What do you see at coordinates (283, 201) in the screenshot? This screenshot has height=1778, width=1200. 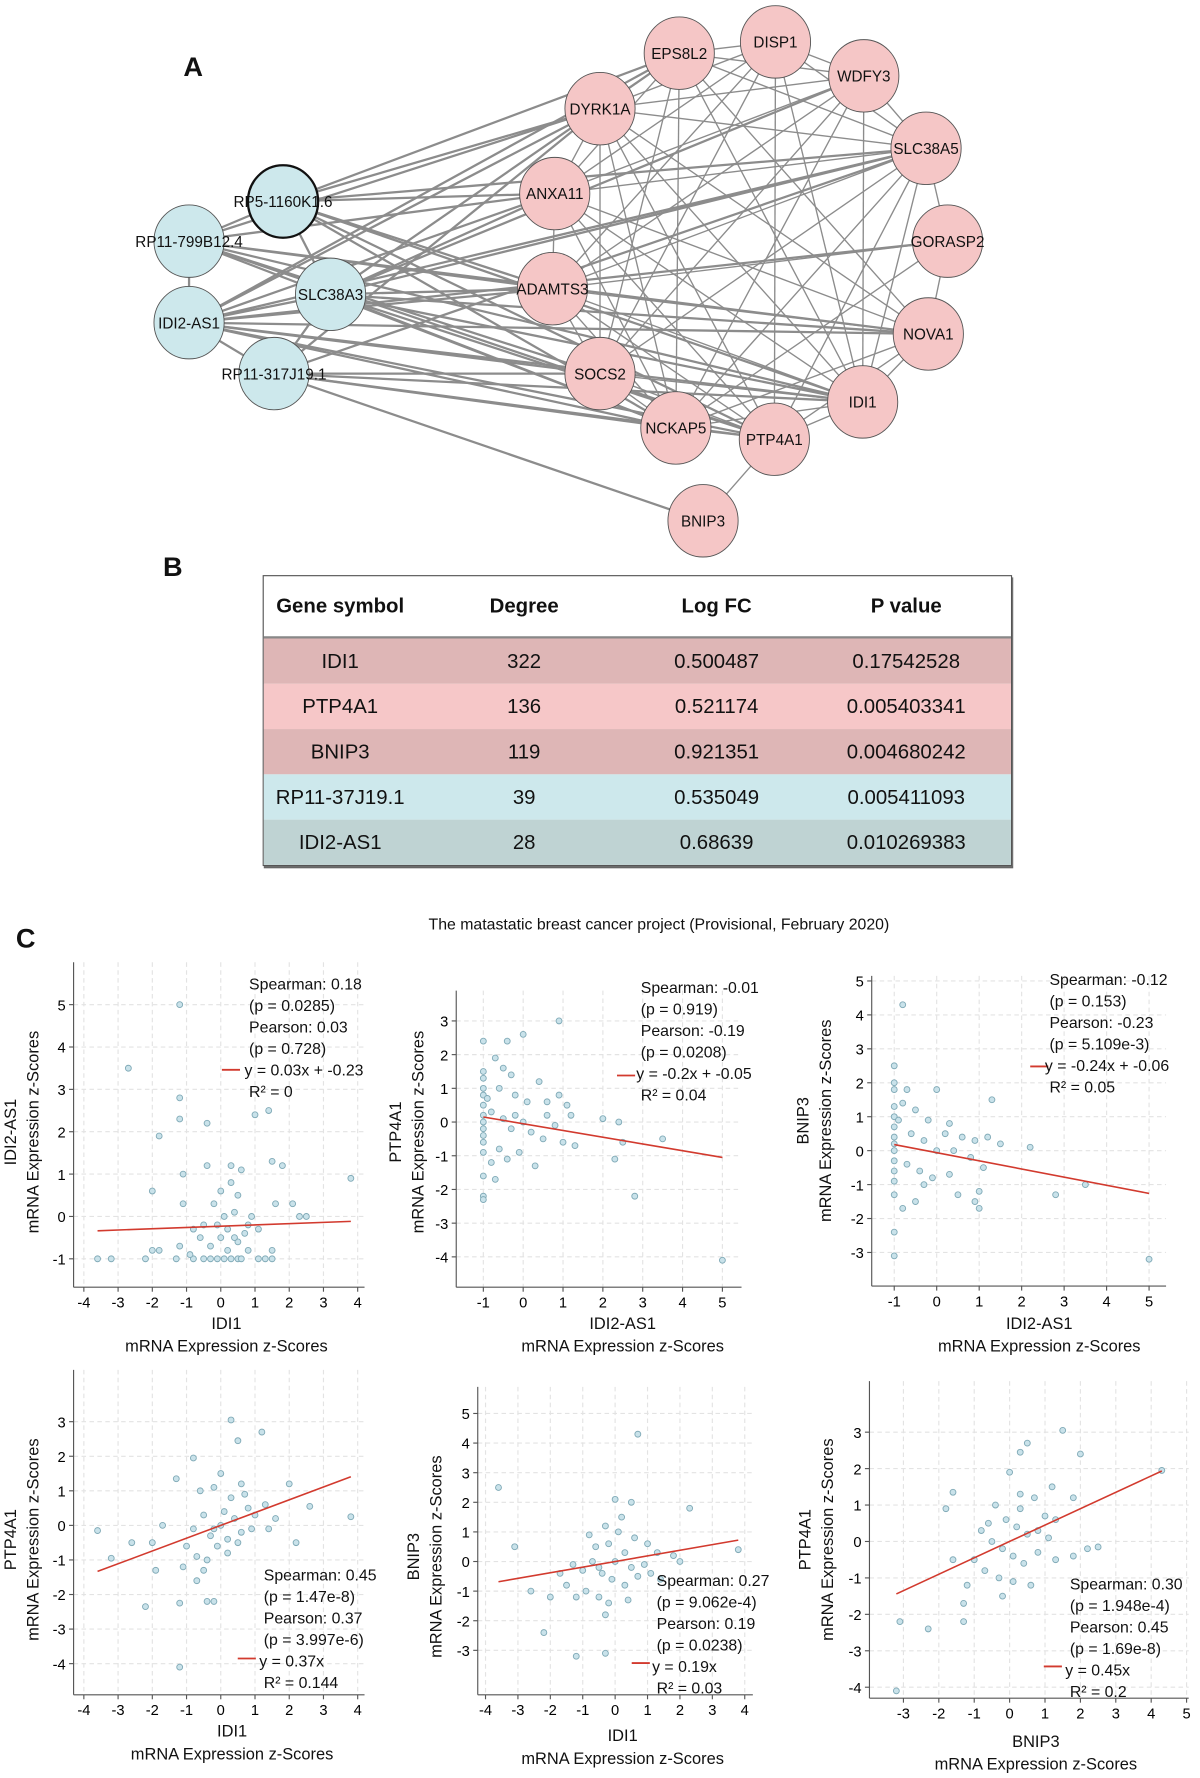 I see `network-node: RP5-1160K1.6` at bounding box center [283, 201].